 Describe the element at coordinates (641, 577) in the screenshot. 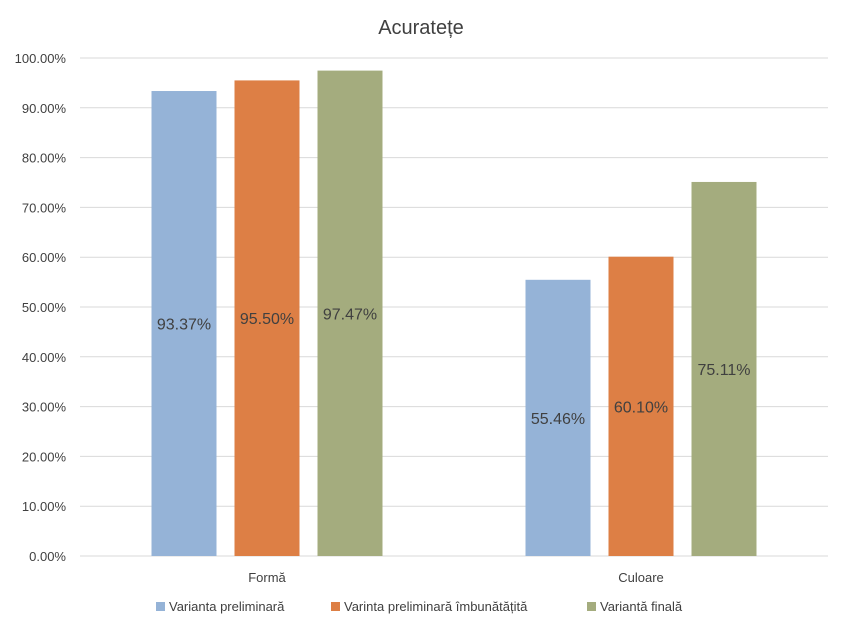

I see `x-category-label: Culoare` at that location.